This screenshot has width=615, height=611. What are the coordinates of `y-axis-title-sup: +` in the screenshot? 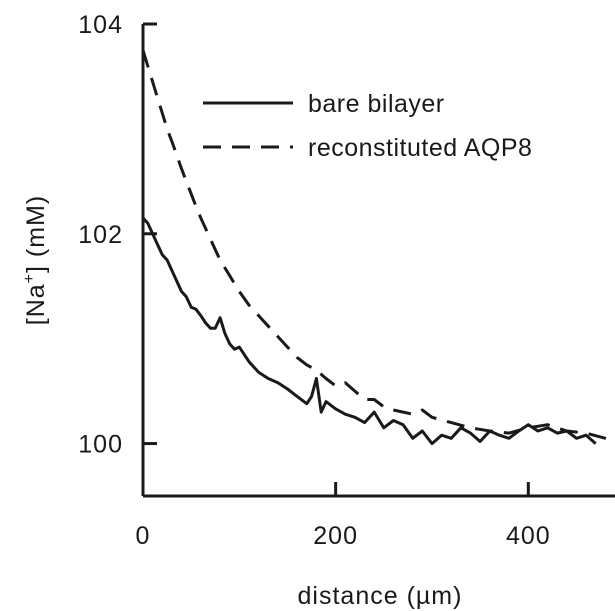 It's located at (29, 278).